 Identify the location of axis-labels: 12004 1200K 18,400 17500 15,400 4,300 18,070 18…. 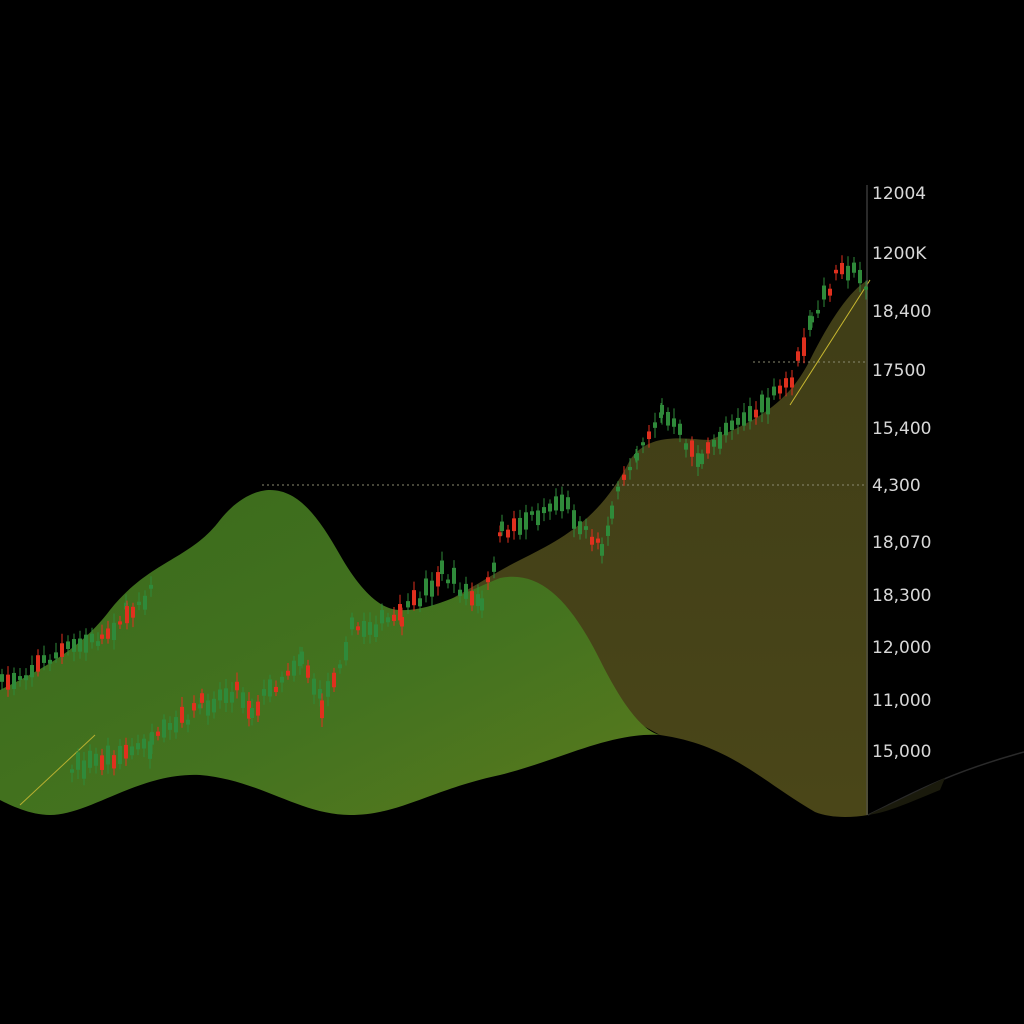
(901, 473).